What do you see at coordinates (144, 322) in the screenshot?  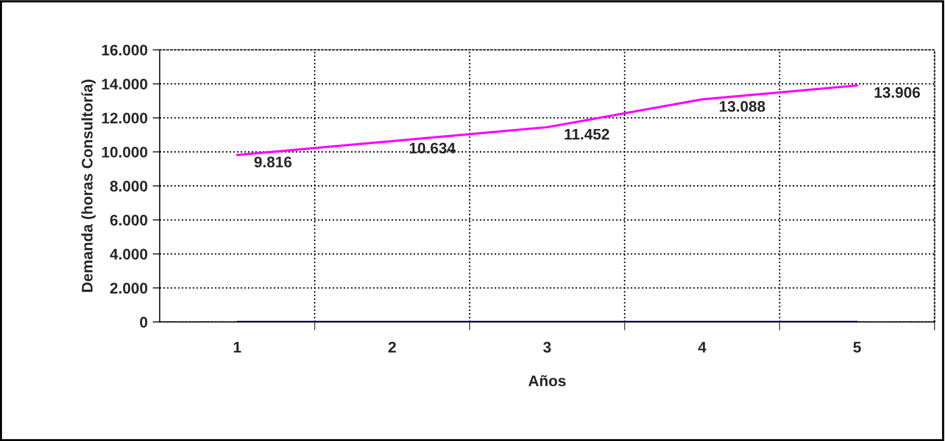 I see `y-tick-label: 0` at bounding box center [144, 322].